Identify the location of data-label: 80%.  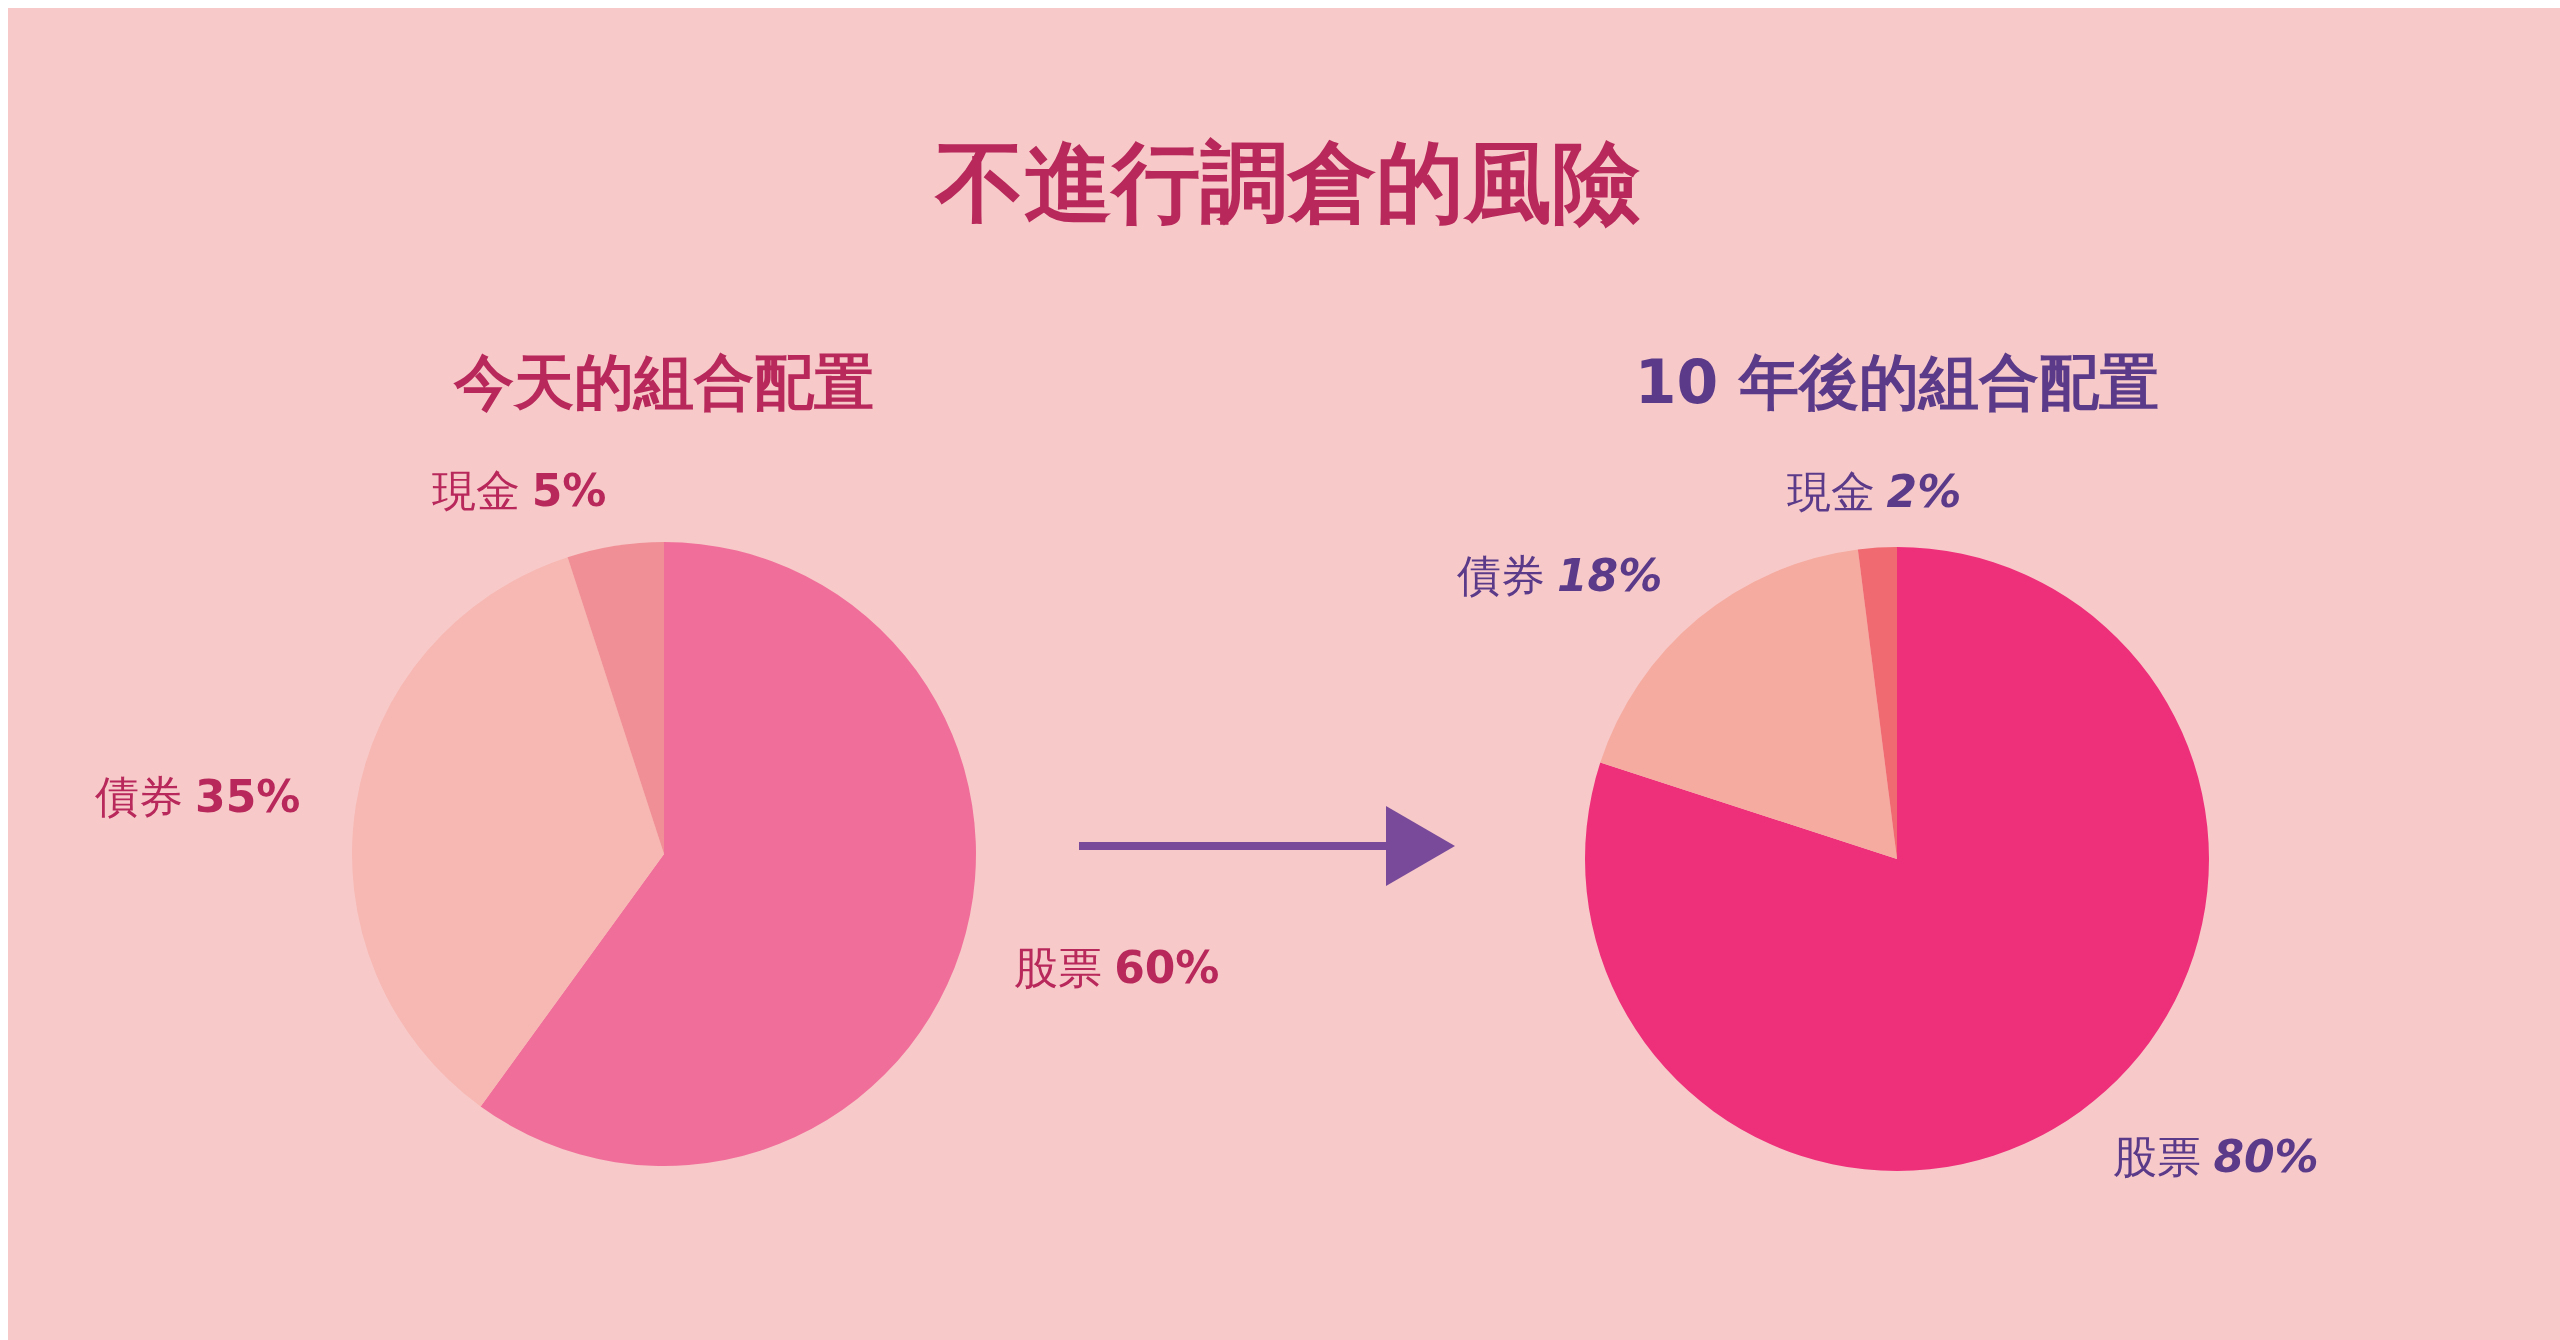
(2266, 1157).